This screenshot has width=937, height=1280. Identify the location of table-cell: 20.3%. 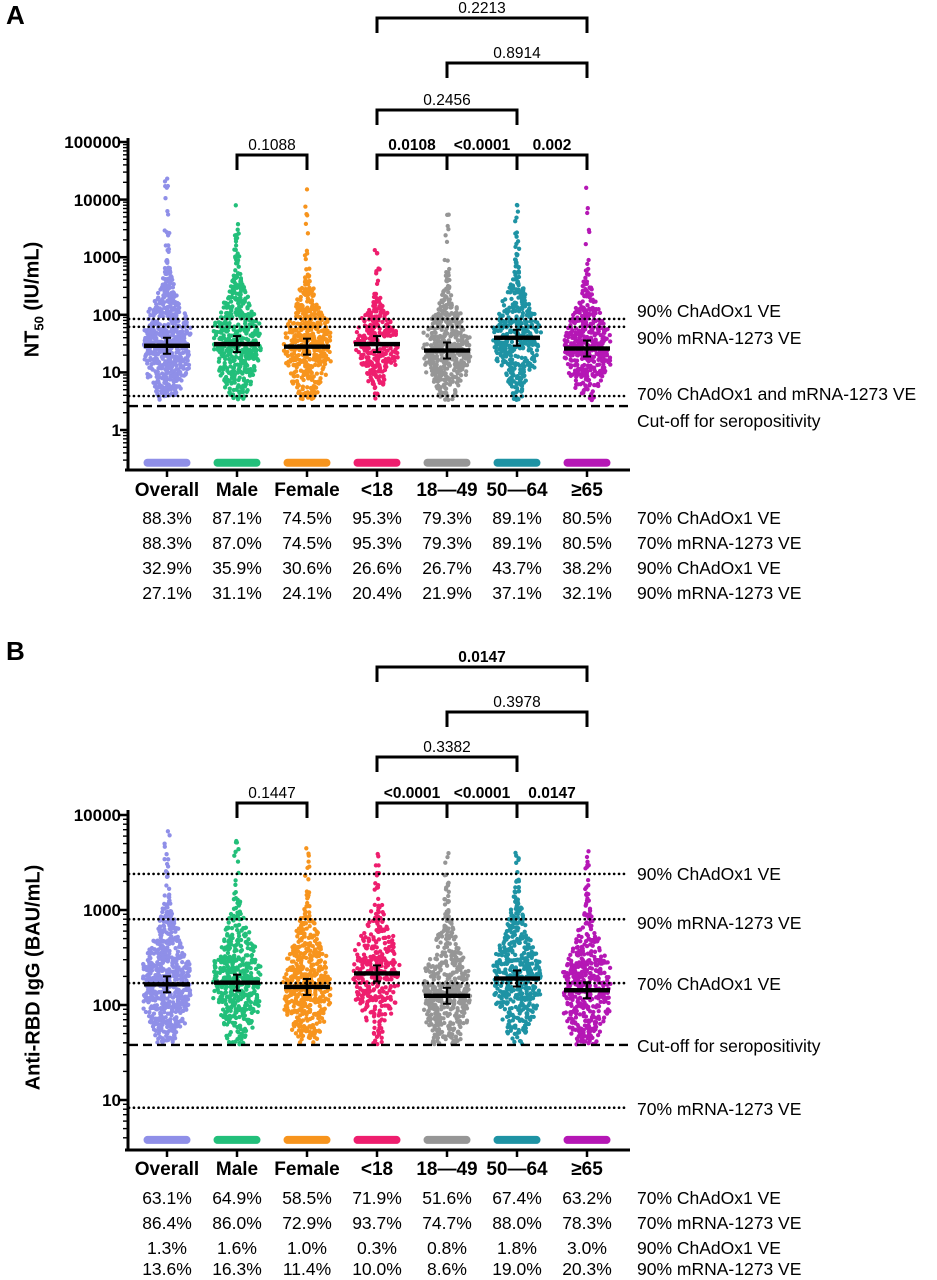
(587, 1269).